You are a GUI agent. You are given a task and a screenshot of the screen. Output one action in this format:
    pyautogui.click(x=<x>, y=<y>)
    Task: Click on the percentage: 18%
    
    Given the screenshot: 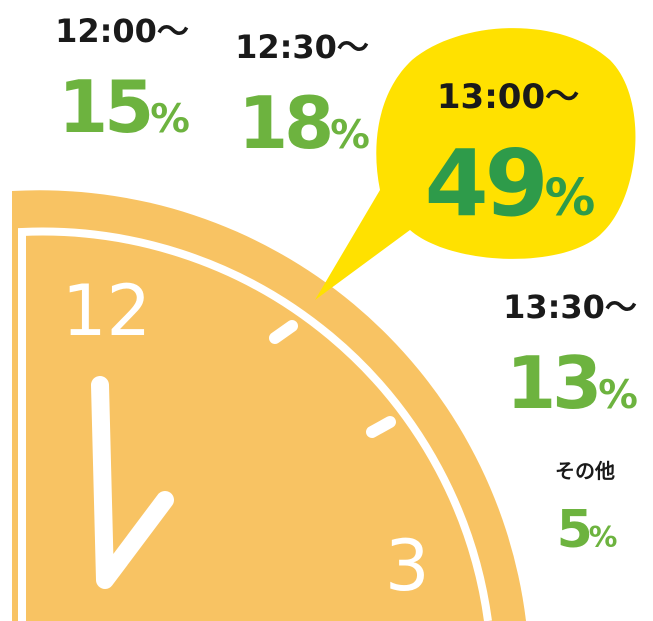 What is the action you would take?
    pyautogui.click(x=303, y=123)
    